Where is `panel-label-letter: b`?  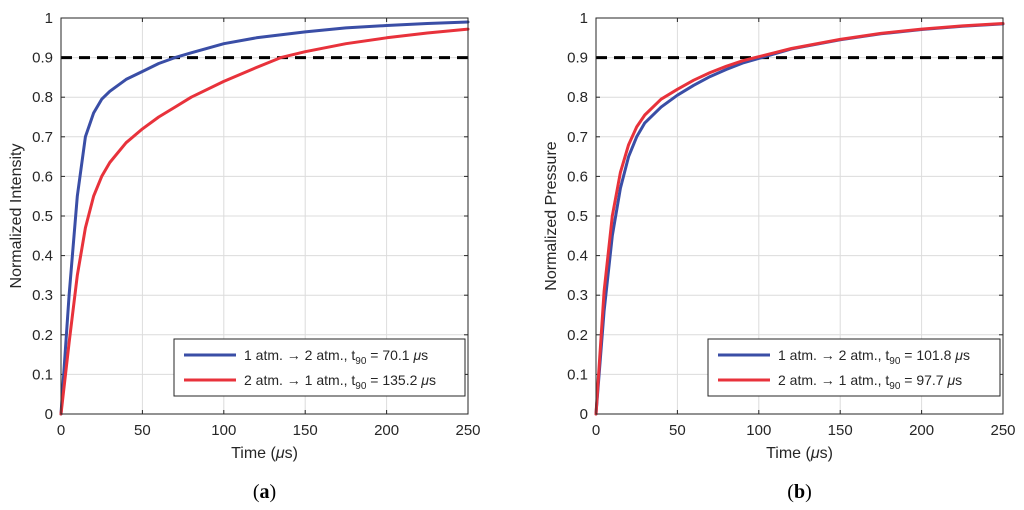 panel-label-letter: b is located at coordinates (799, 492).